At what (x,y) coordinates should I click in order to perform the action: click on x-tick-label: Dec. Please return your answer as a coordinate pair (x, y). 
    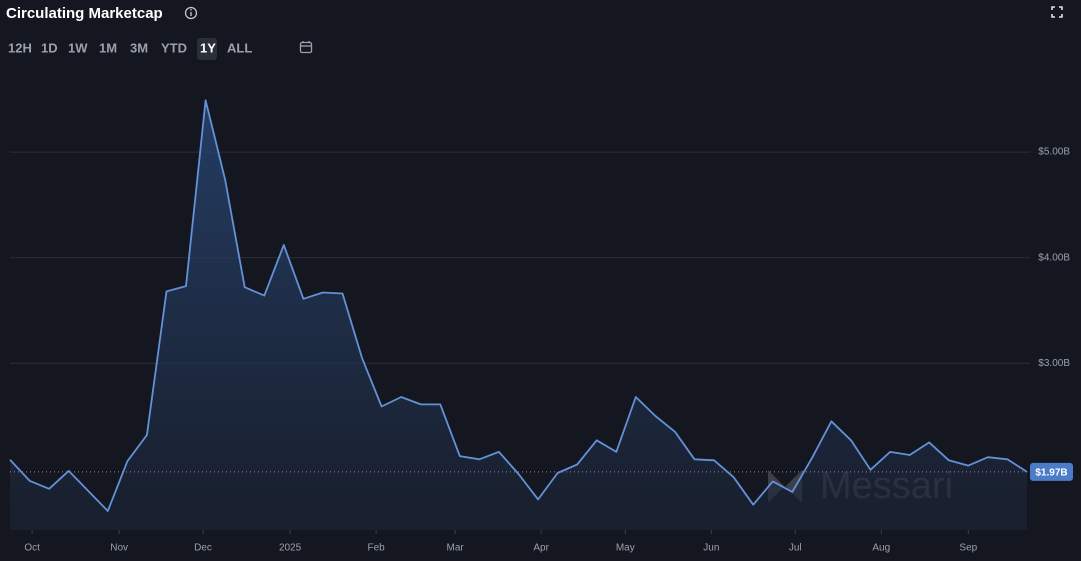
    Looking at the image, I should click on (203, 548).